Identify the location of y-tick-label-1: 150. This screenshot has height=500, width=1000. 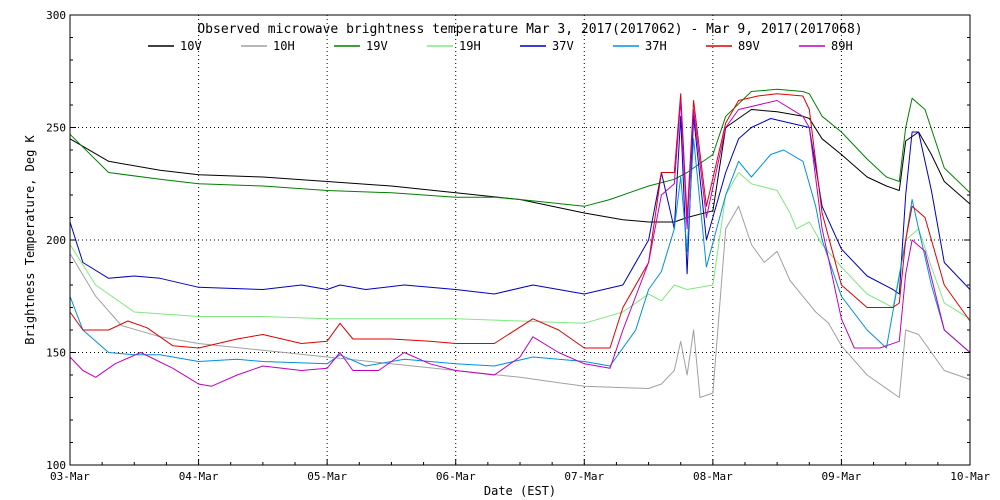
(56, 353).